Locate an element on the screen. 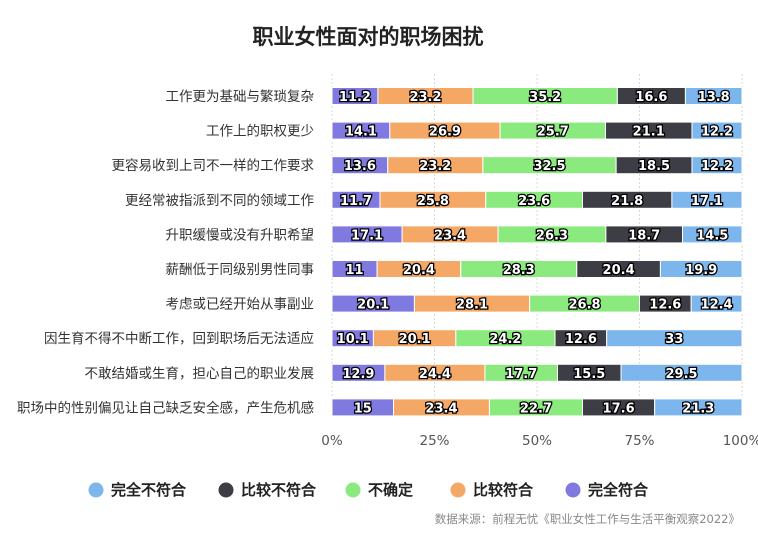  category-label: 薪酬低于同级别男性同事 is located at coordinates (240, 270).